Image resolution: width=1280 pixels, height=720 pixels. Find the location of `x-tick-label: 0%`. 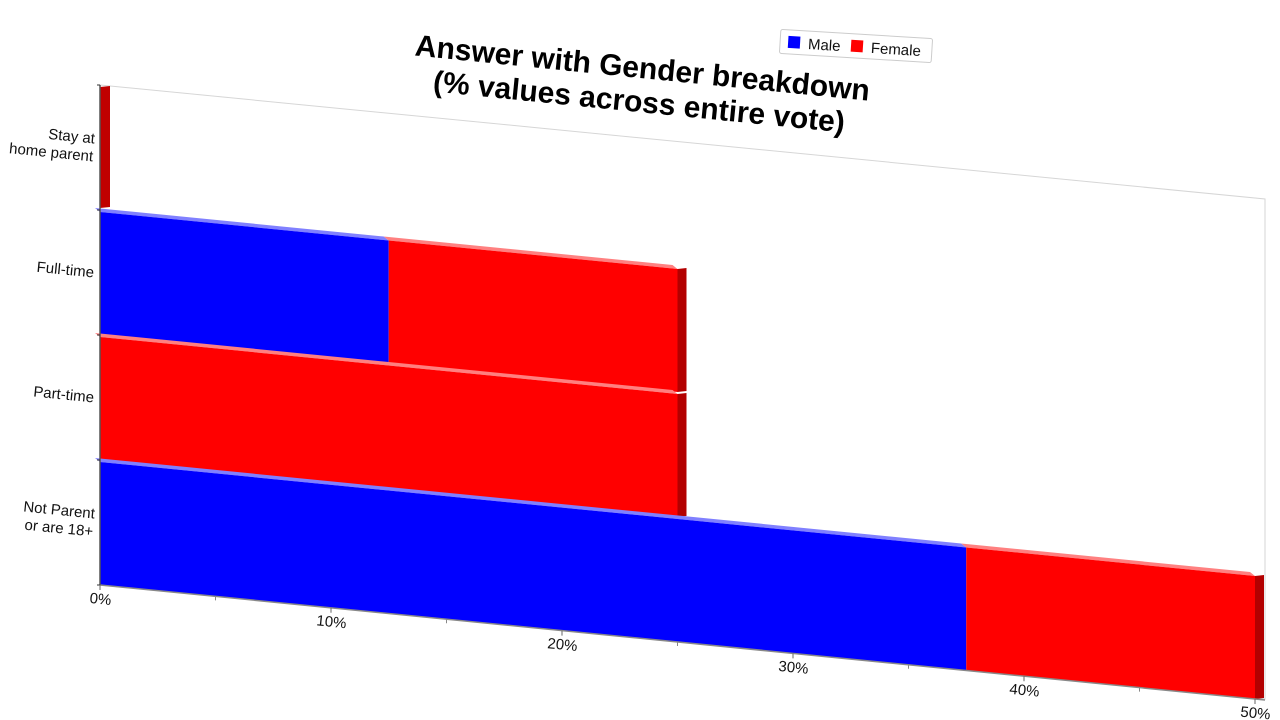

x-tick-label: 0% is located at coordinates (100, 599).